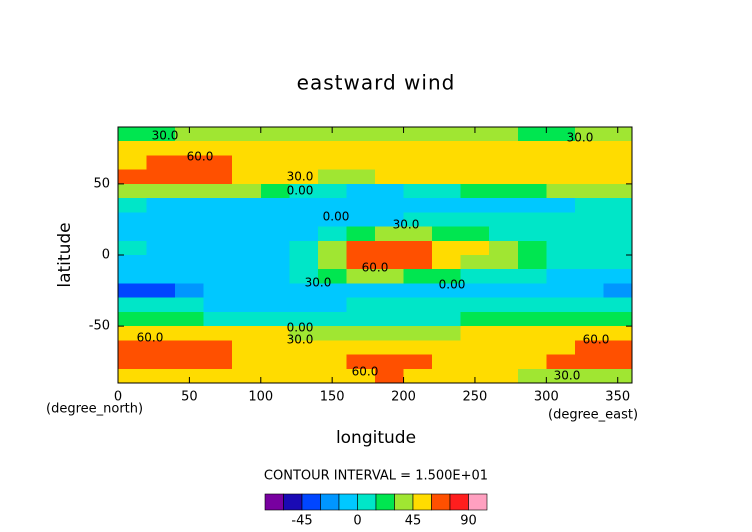 The height and width of the screenshot is (532, 752). Describe the element at coordinates (593, 415) in the screenshot. I see `x-unit: (degree_east)` at that location.